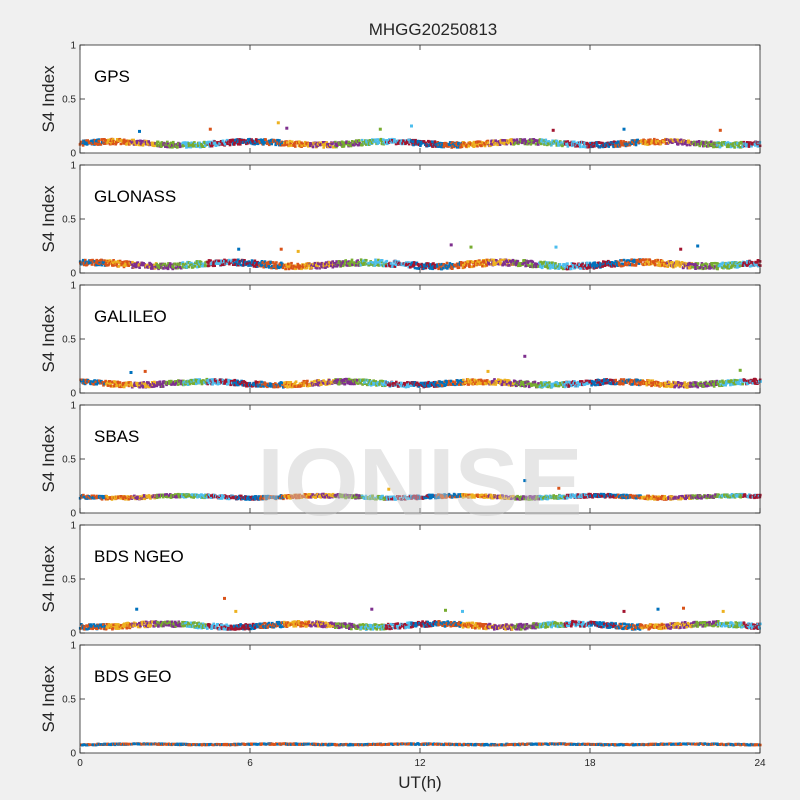 This screenshot has width=800, height=800. I want to click on data-point-spike, so click(281, 249).